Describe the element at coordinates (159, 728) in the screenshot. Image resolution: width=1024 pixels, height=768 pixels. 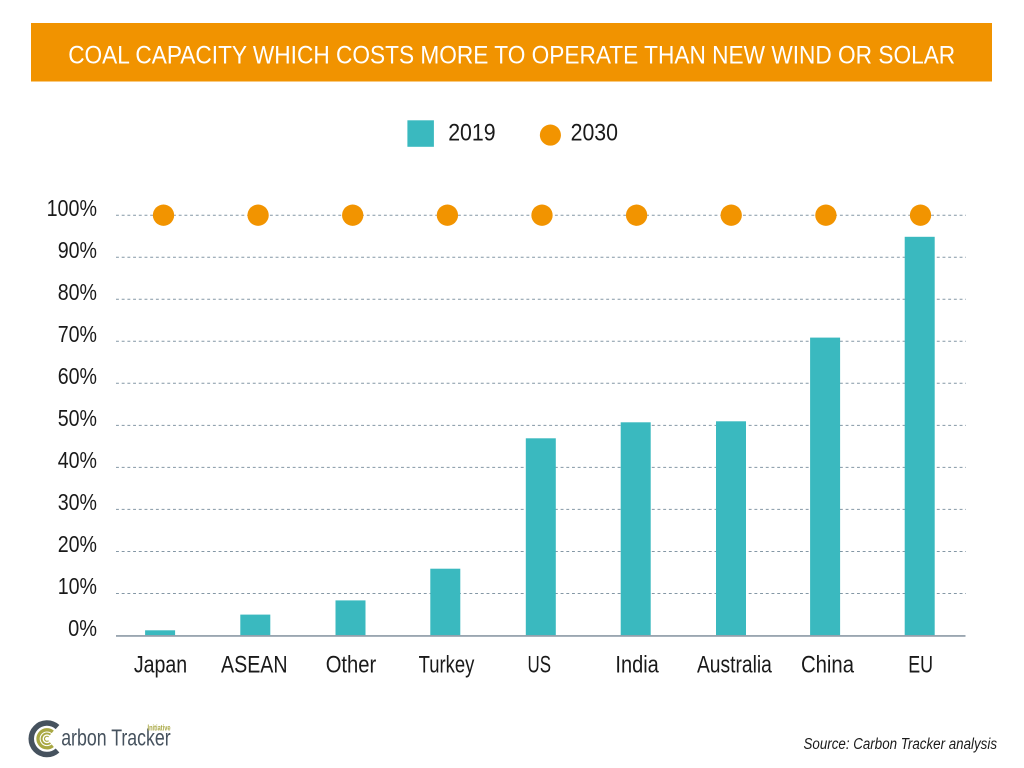
I see `svg-text: Initiative` at that location.